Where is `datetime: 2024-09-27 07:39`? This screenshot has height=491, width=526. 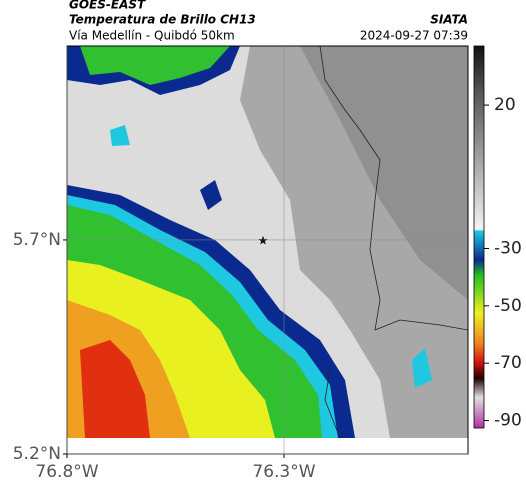 datetime: 2024-09-27 07:39 is located at coordinates (414, 36).